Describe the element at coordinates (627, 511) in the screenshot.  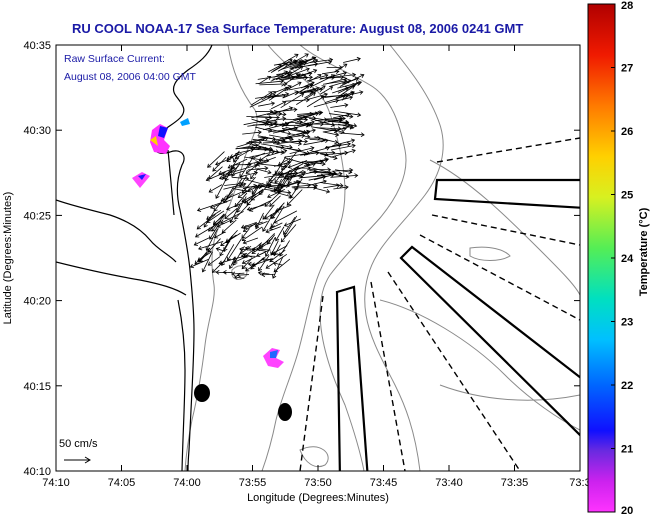
I see `colorbar-tick-label: 20` at that location.